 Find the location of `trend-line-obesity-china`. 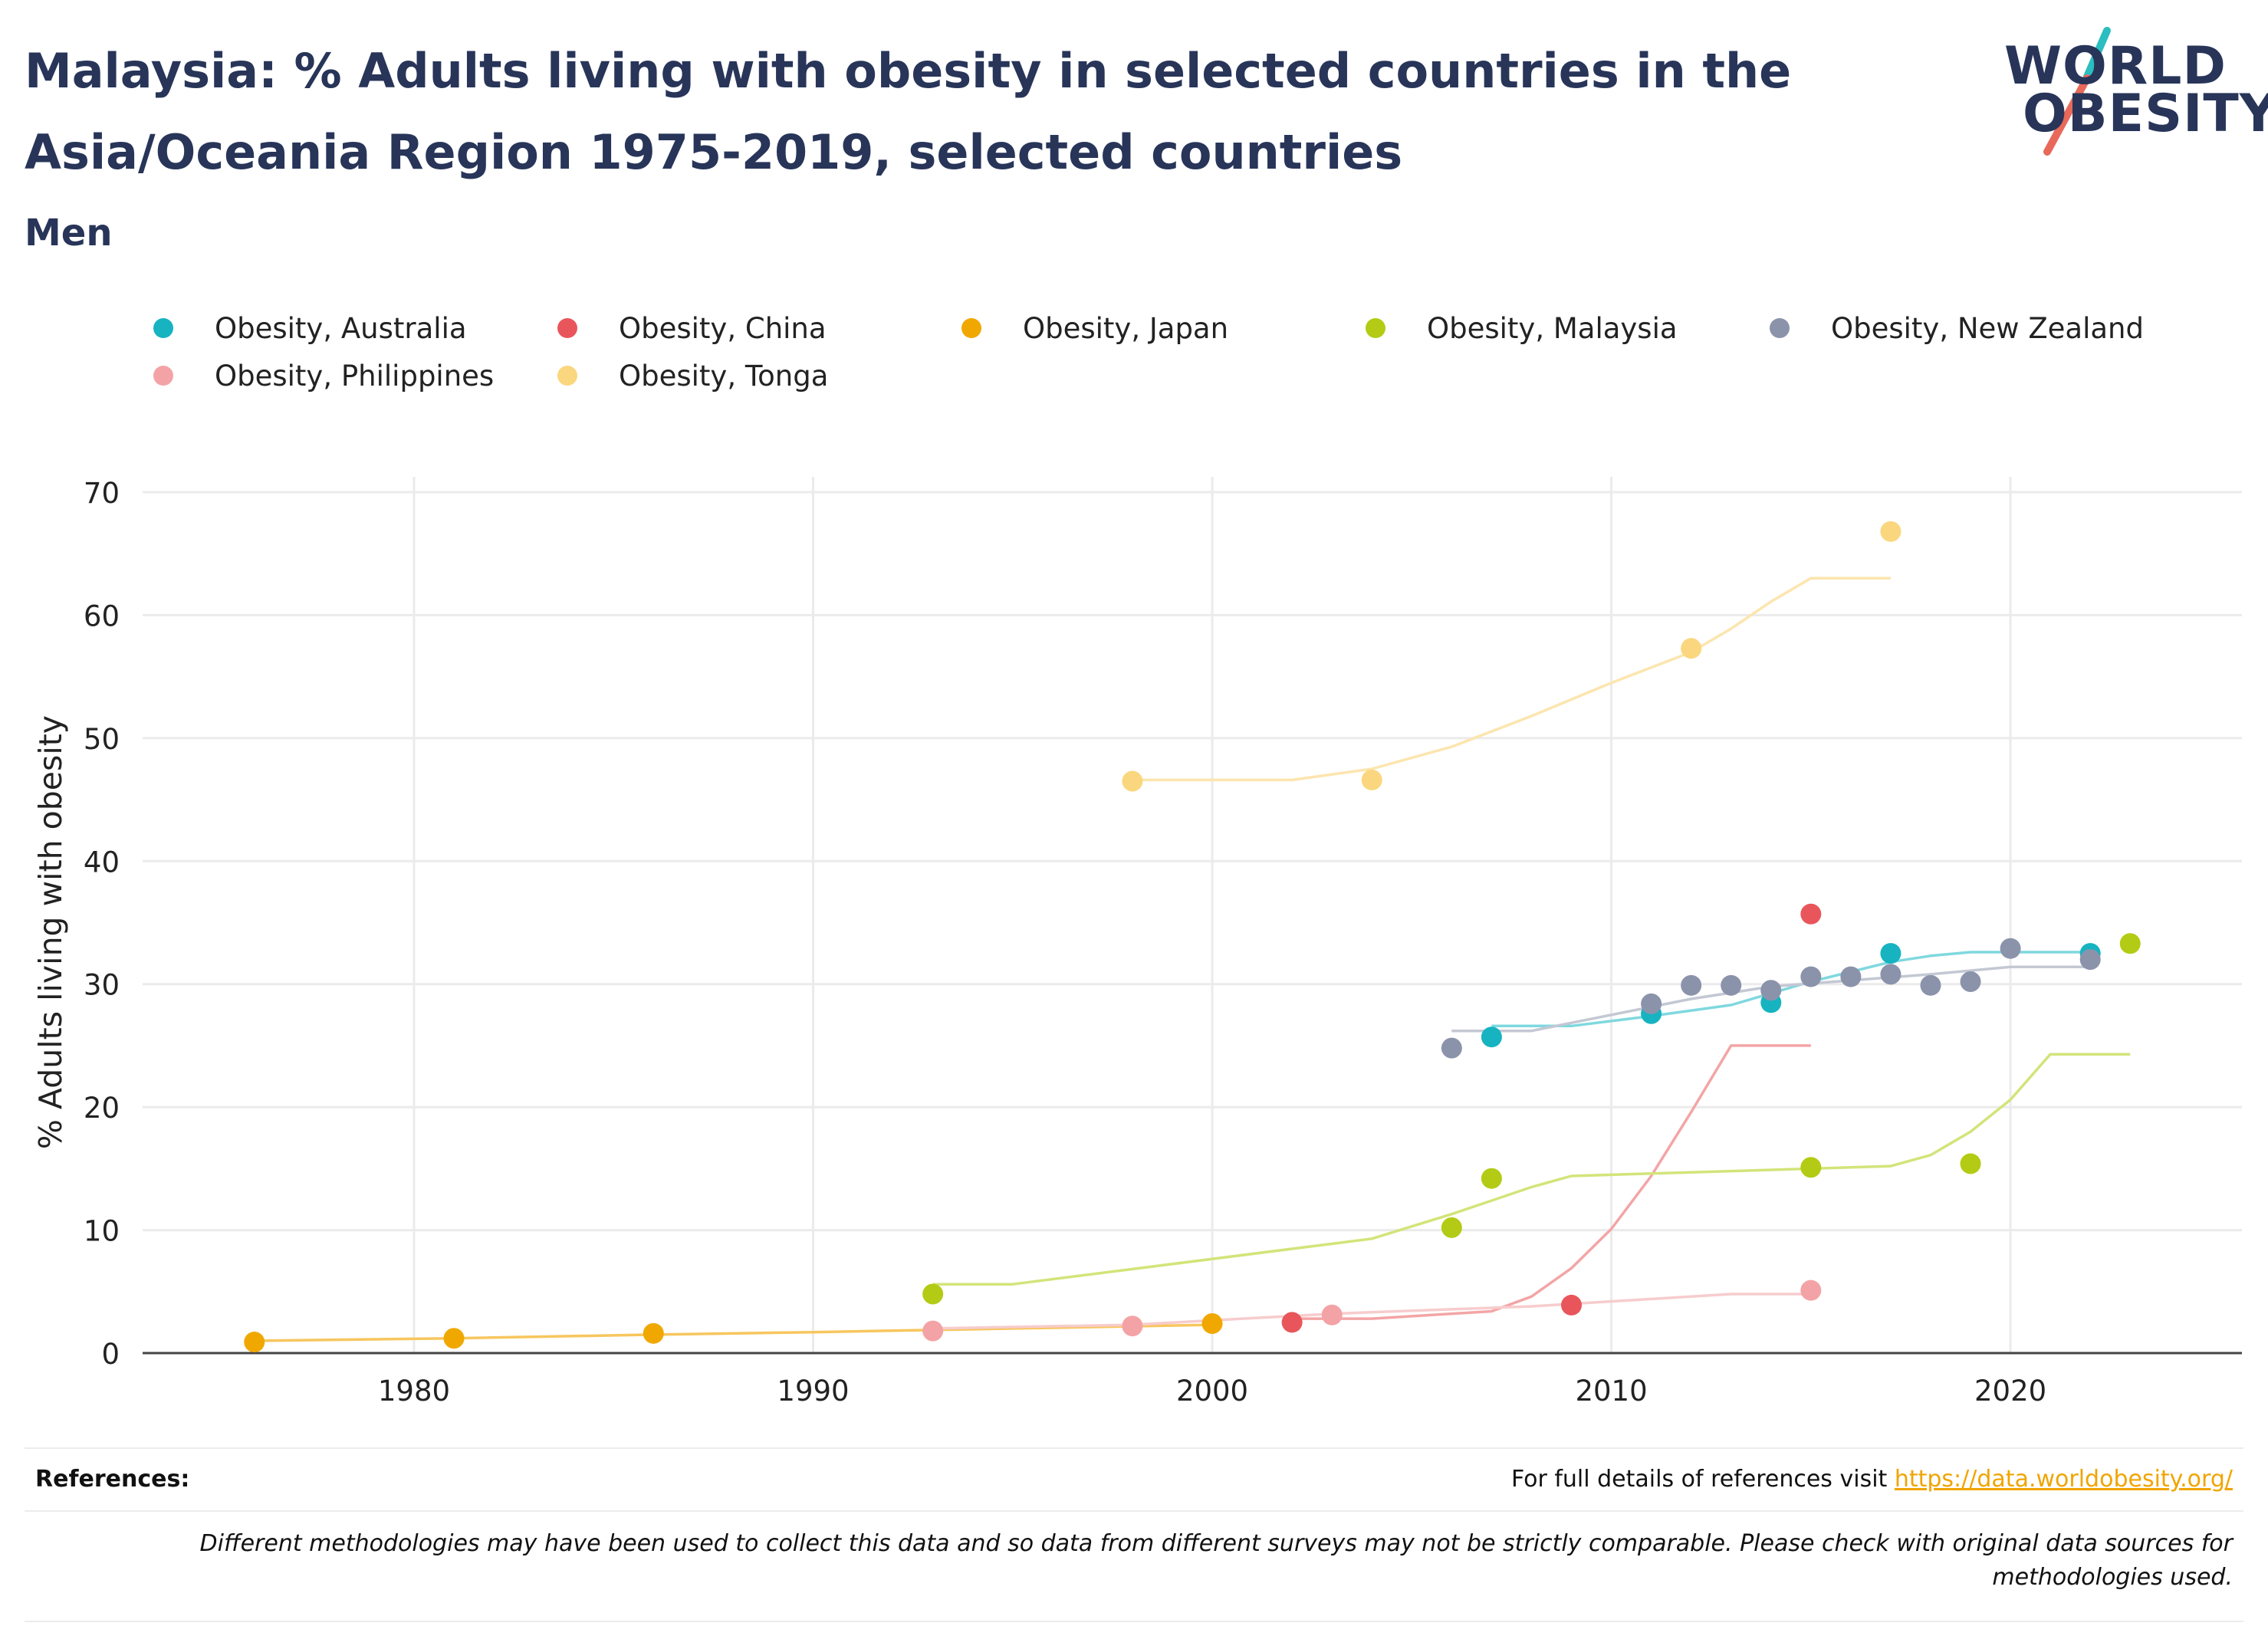

trend-line-obesity-china is located at coordinates (1551, 1182).